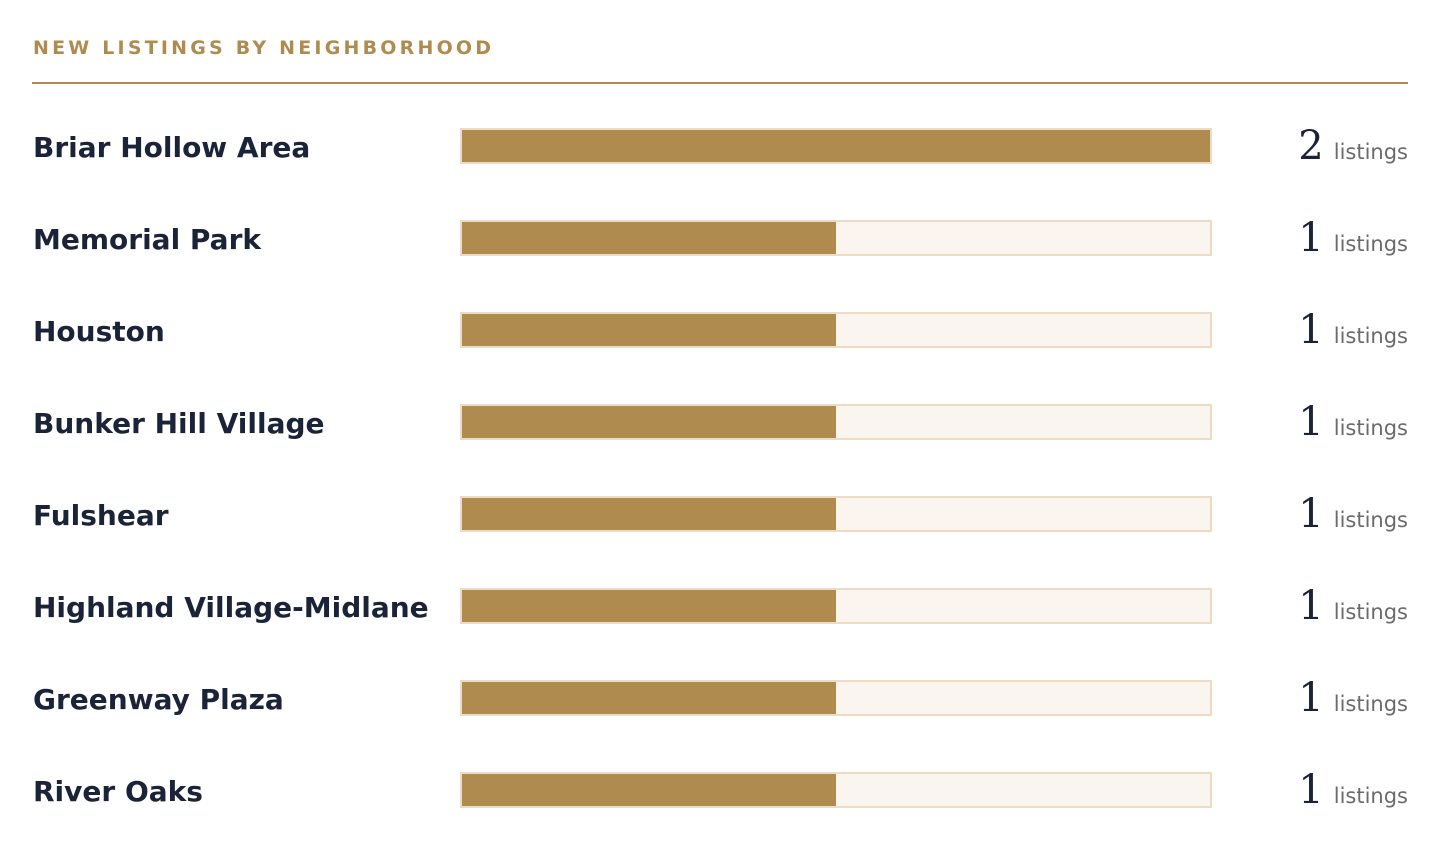  I want to click on neighborhood-label: Bunker Hill Village, so click(179, 423).